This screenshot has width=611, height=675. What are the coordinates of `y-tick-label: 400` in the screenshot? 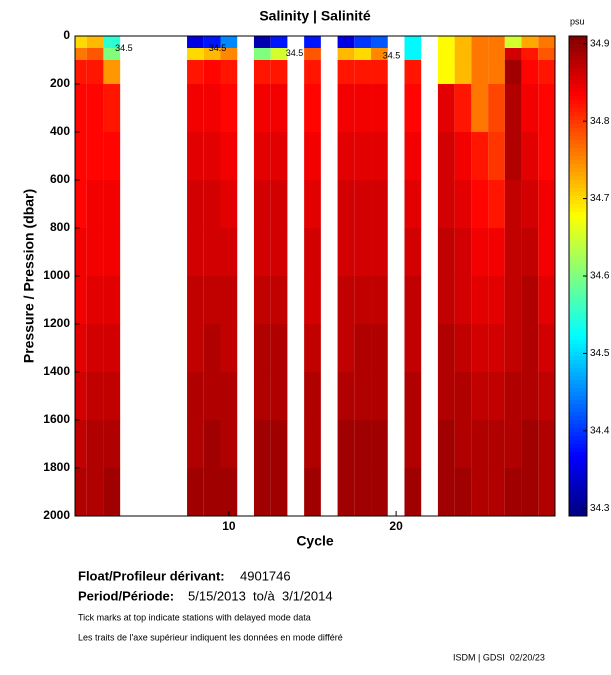 It's located at (60, 131).